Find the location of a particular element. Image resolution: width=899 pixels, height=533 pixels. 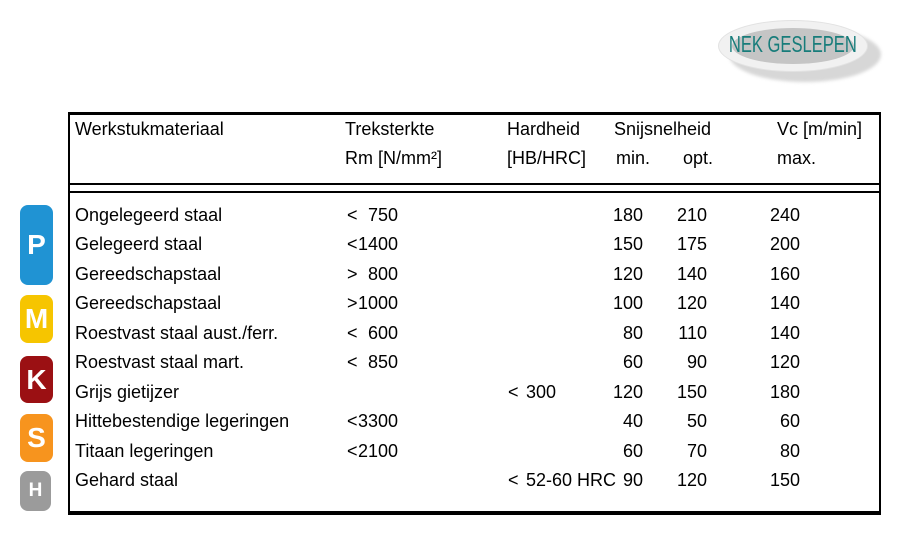

cell-material: Titaan legeringen is located at coordinates (144, 450).